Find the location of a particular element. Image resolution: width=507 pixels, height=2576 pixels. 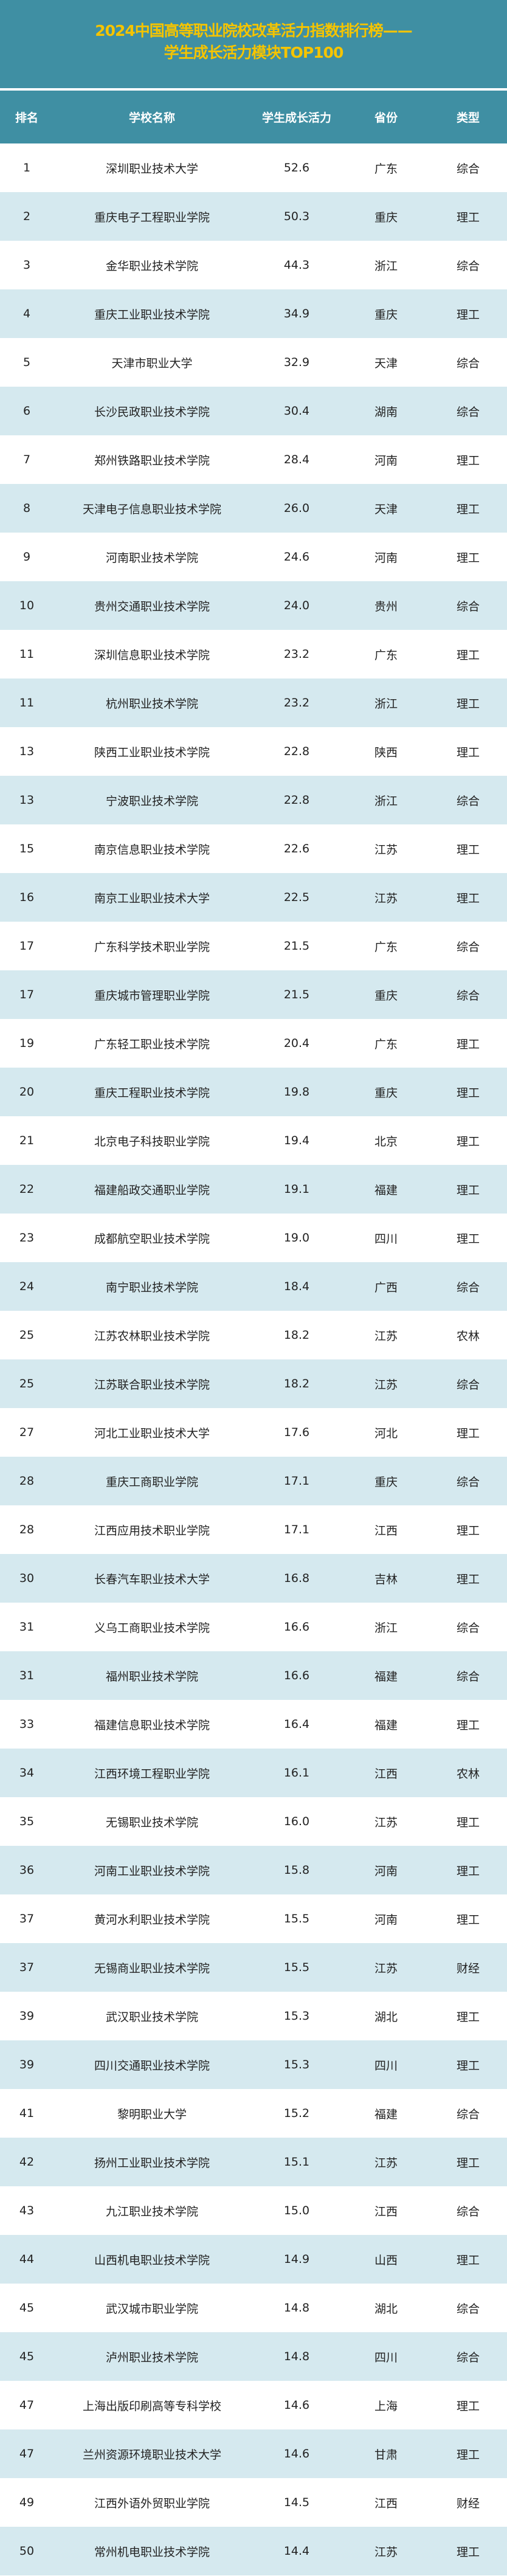

divider is located at coordinates (253, 89).